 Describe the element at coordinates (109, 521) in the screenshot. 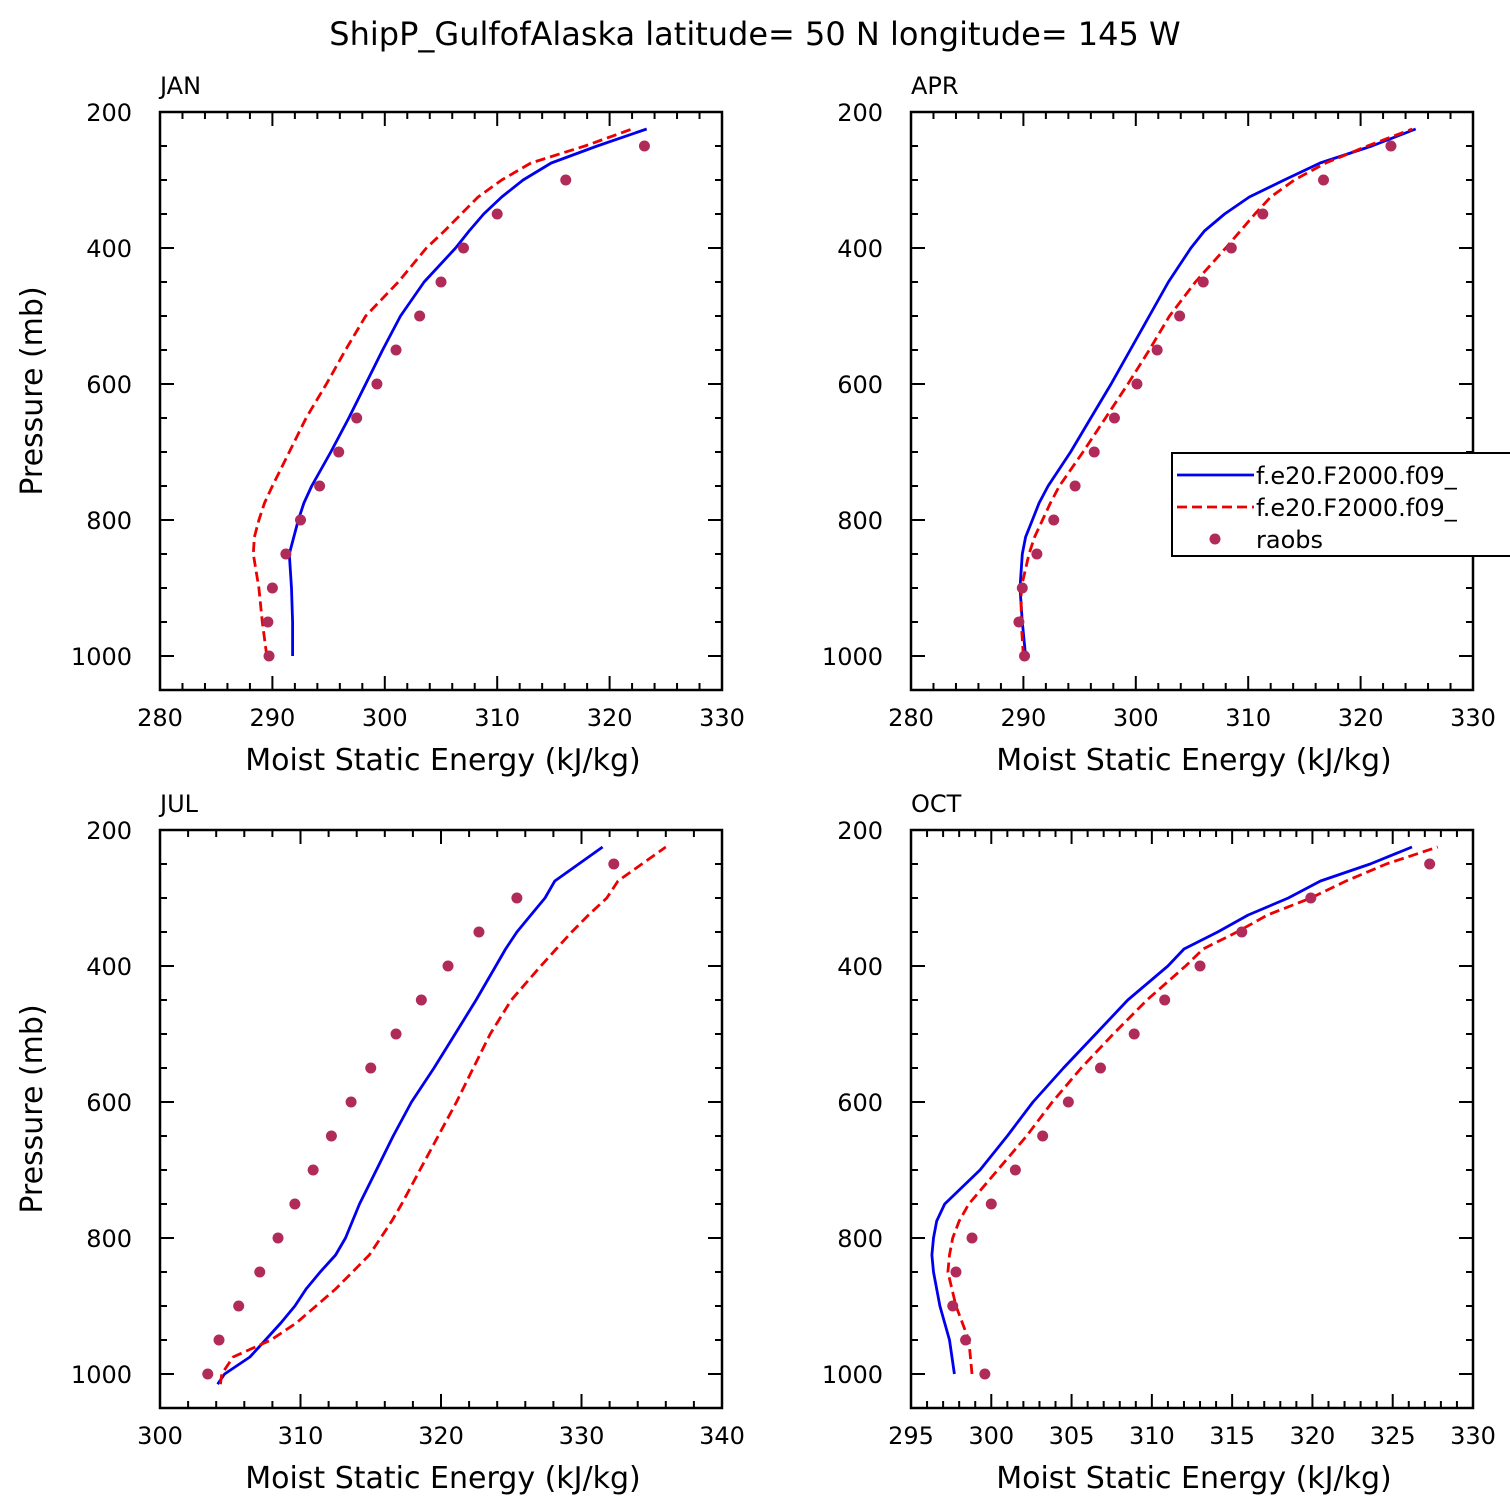

I see `y-tick-label: 800` at that location.